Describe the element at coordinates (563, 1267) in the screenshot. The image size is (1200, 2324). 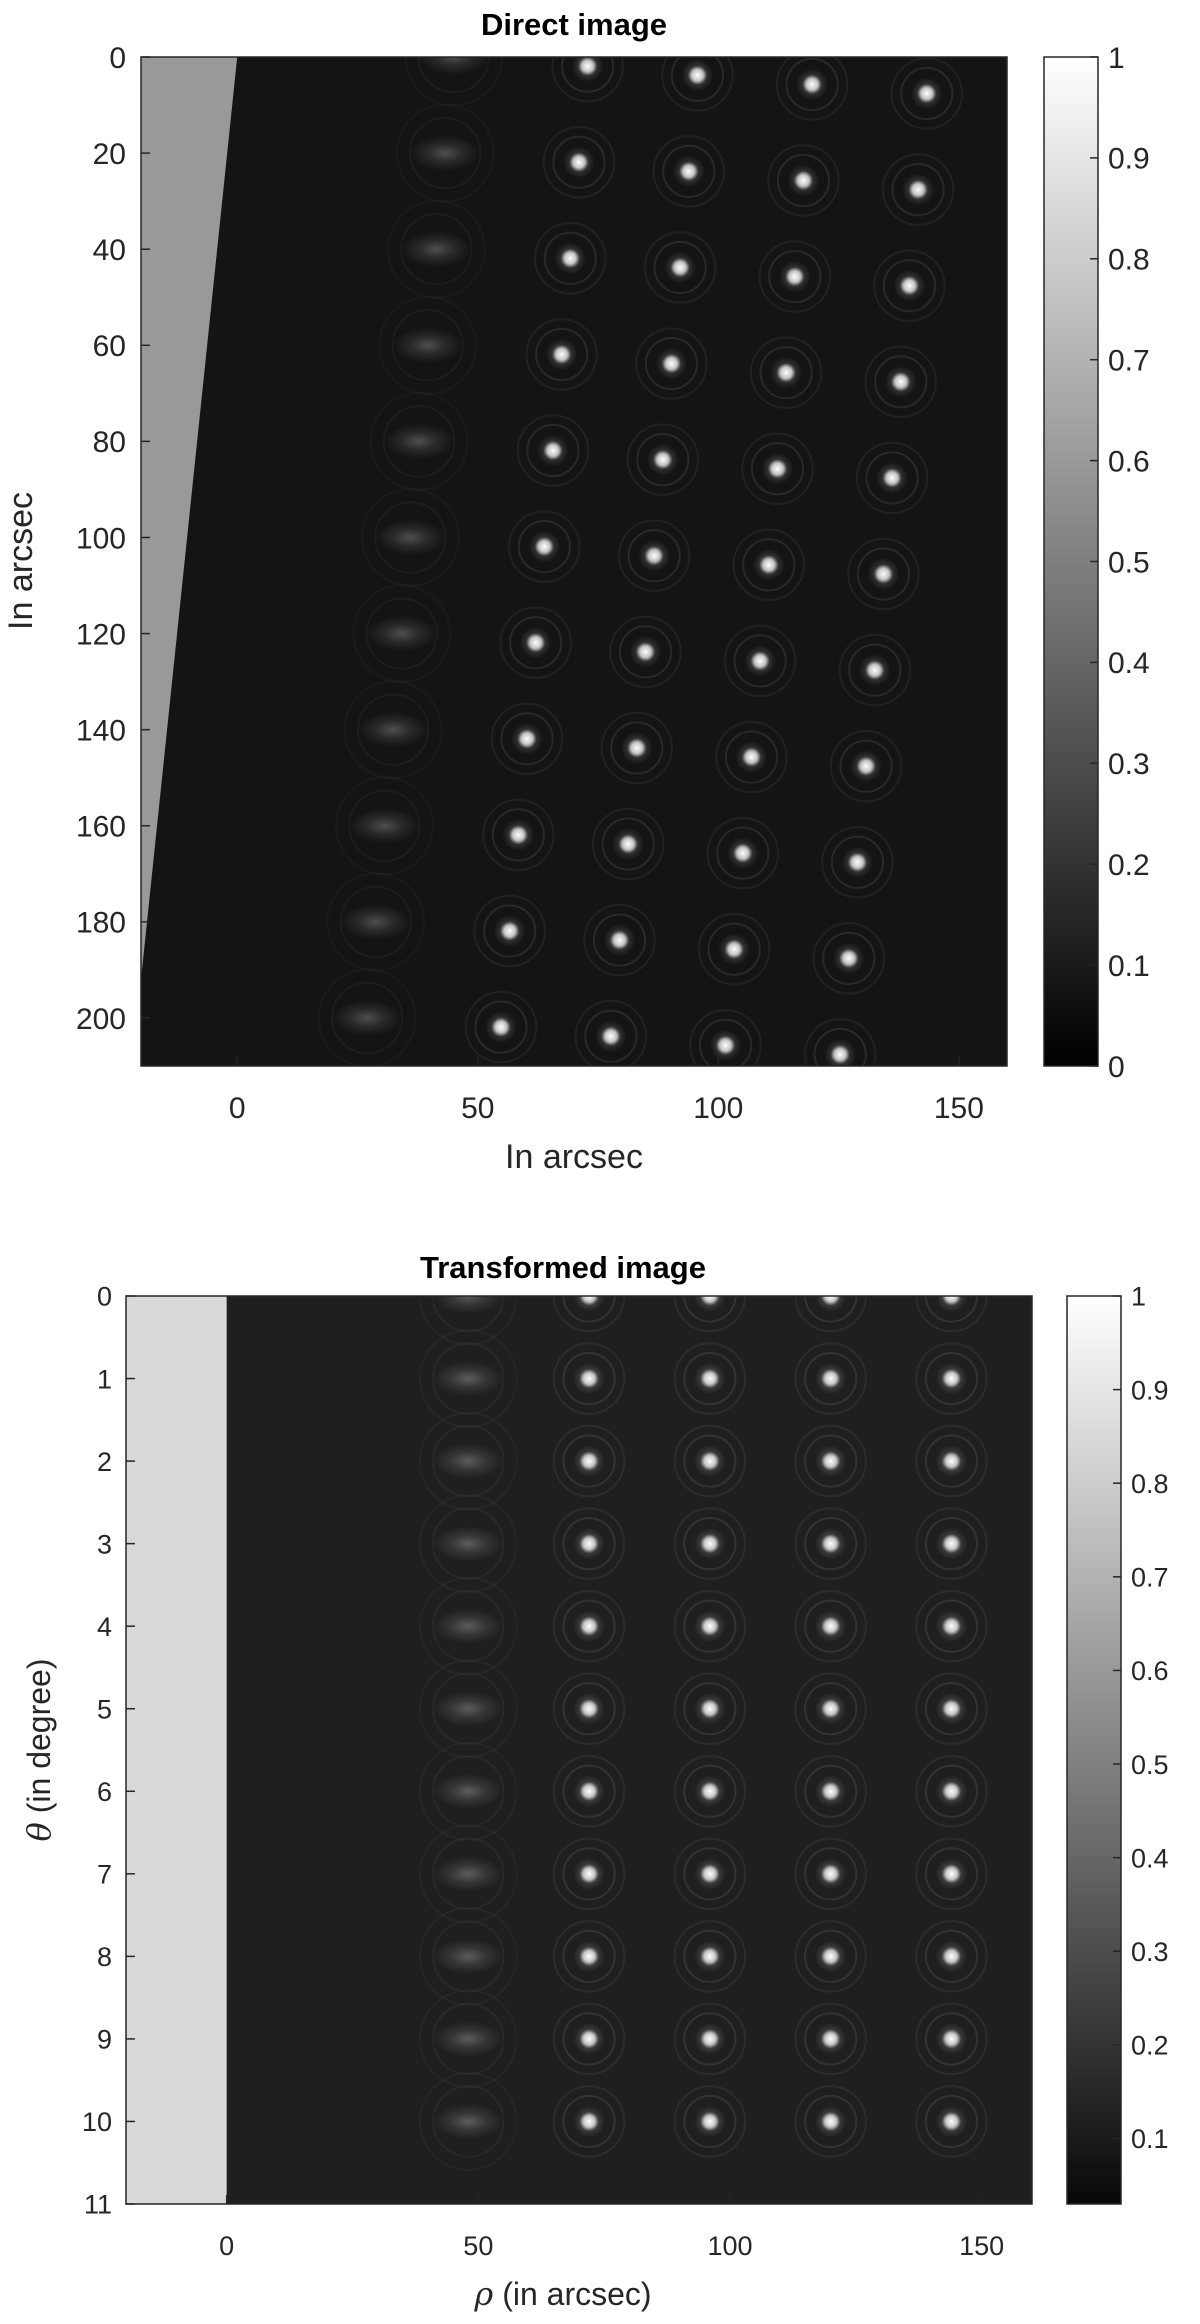
I see `transformed-image-title: Transformed image` at that location.